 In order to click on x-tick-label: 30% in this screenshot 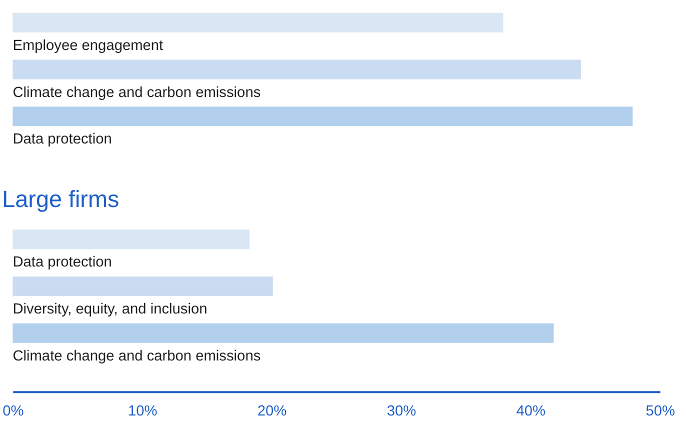, I will do `click(401, 412)`.